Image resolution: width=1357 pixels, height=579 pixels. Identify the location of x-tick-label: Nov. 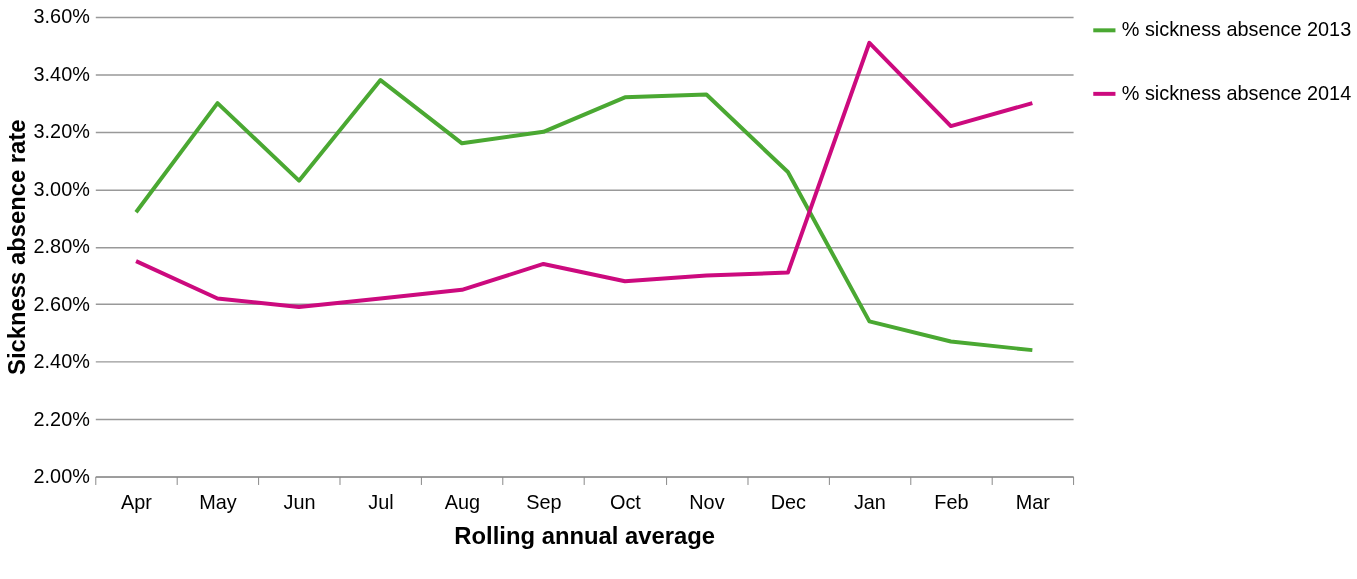
(707, 501).